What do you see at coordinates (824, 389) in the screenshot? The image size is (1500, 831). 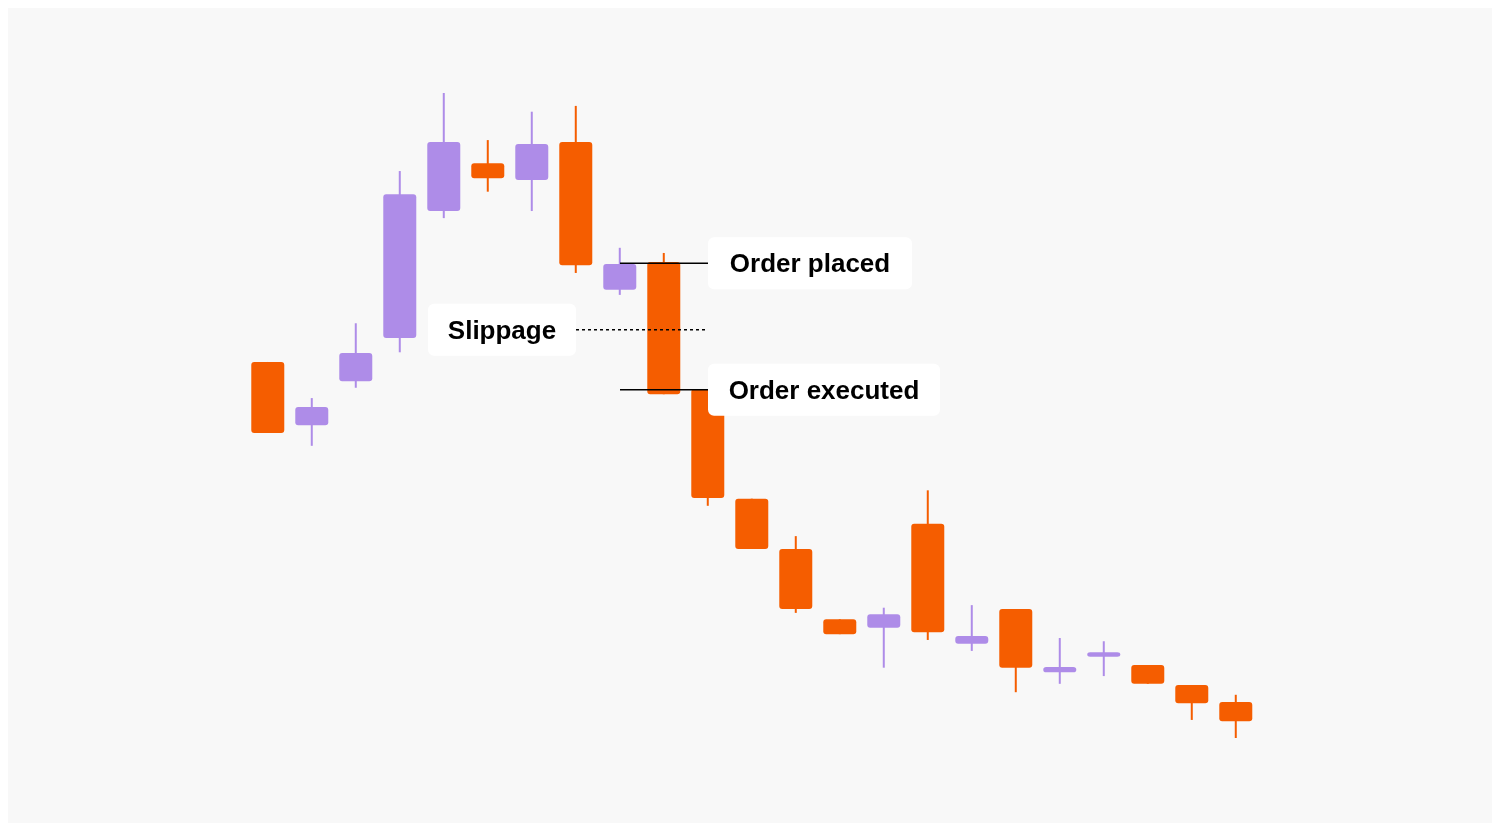 I see `ref-line-label: Order executed` at bounding box center [824, 389].